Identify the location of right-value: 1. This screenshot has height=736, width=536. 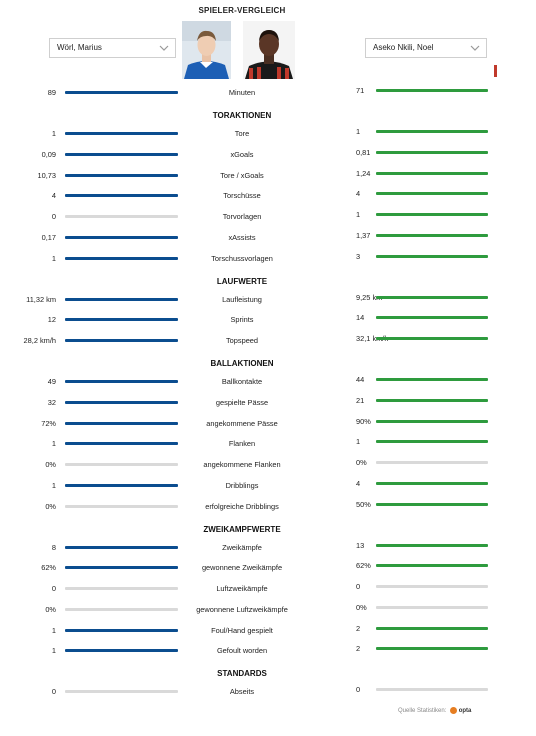
(358, 442).